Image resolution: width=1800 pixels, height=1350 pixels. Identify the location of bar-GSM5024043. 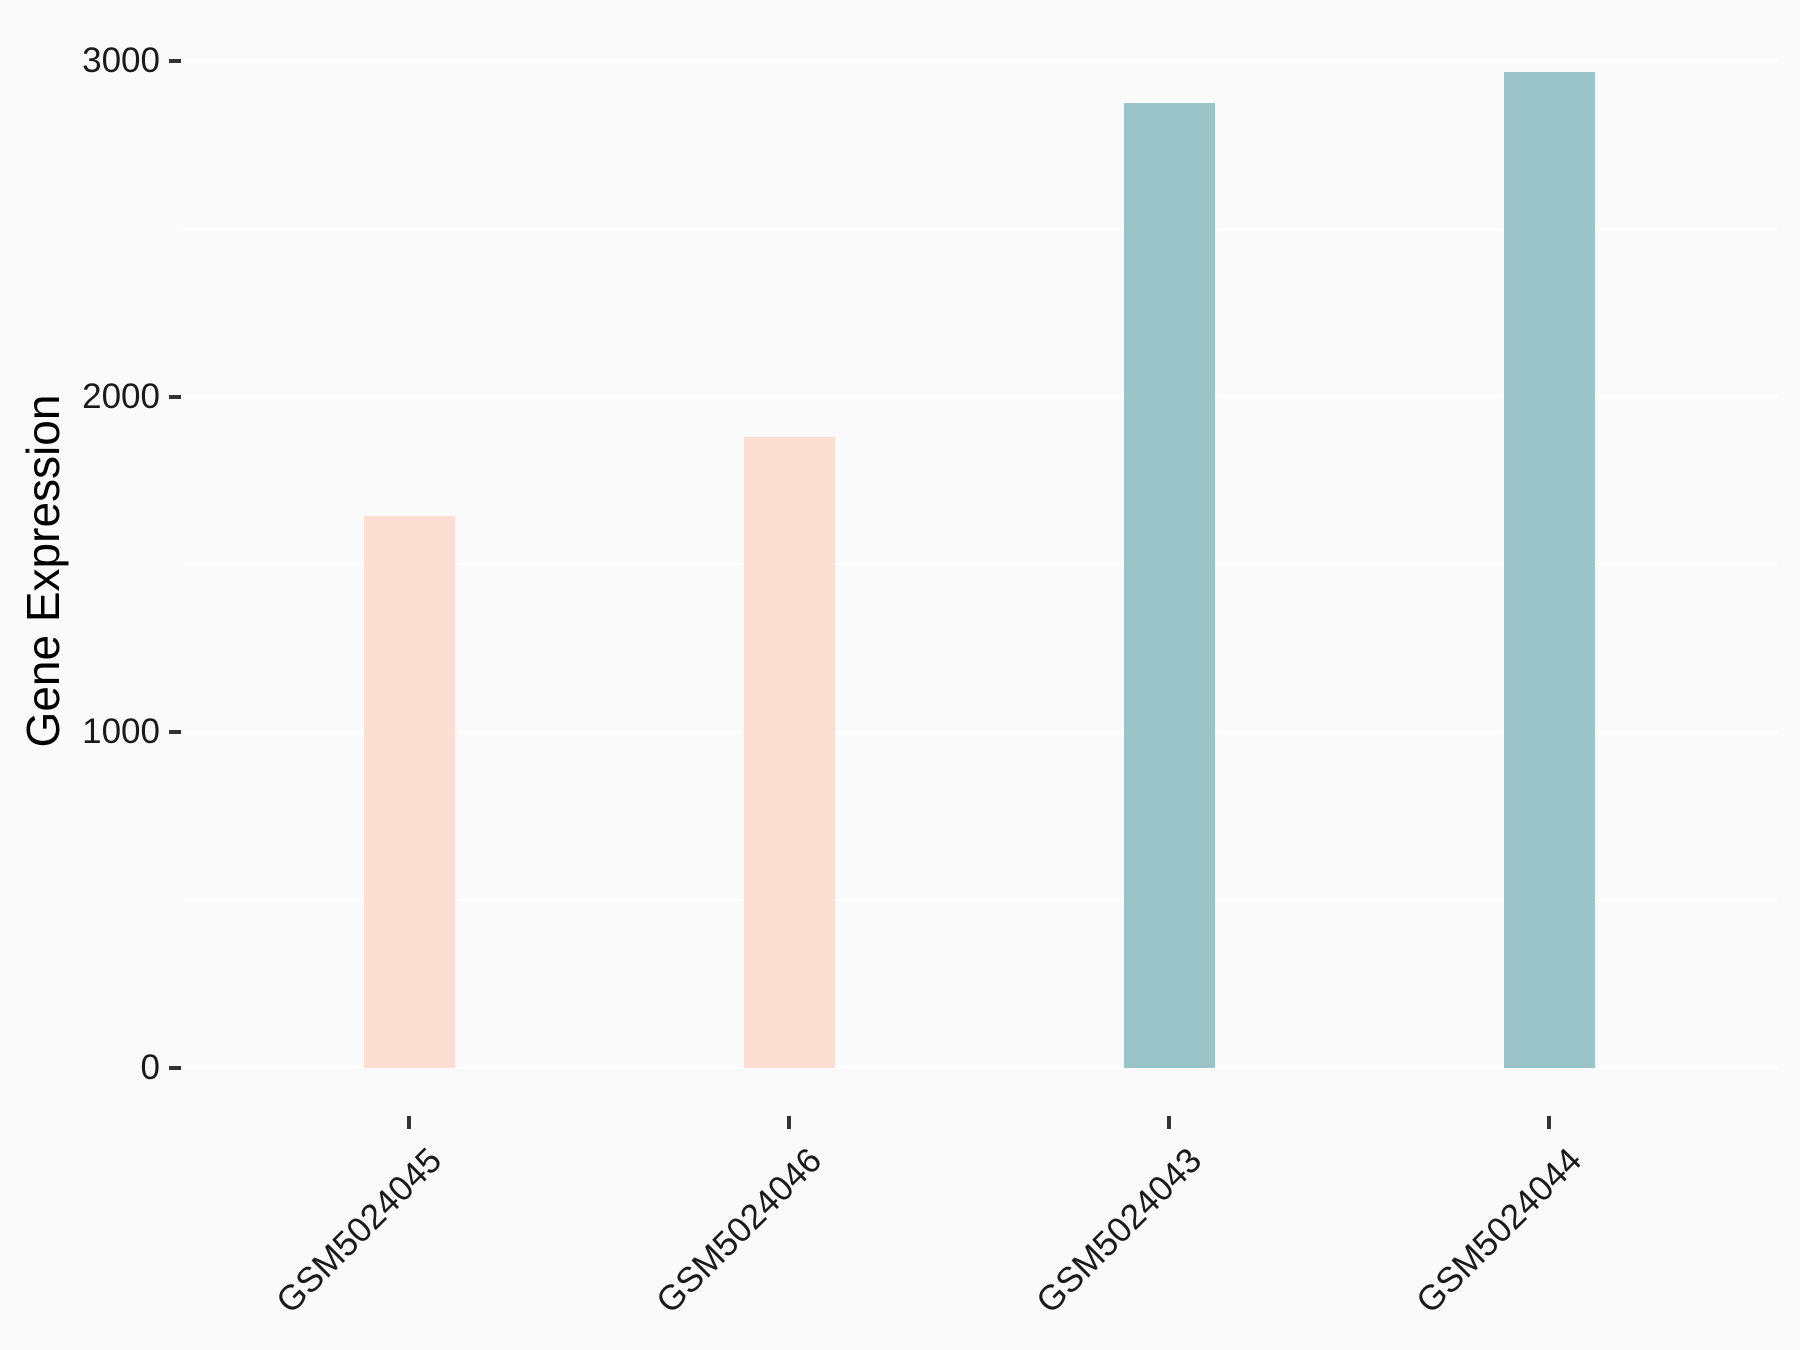
(1169, 585).